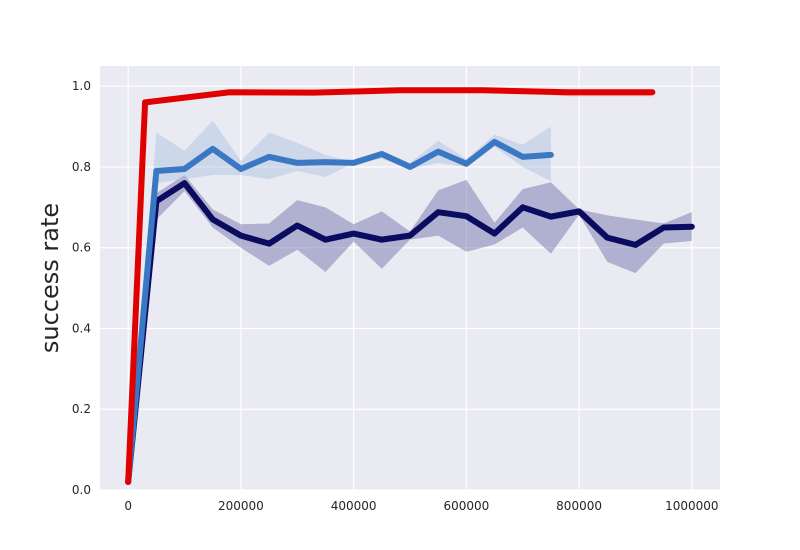 This screenshot has height=550, width=800. I want to click on y-tick-label: 0.6, so click(81, 248).